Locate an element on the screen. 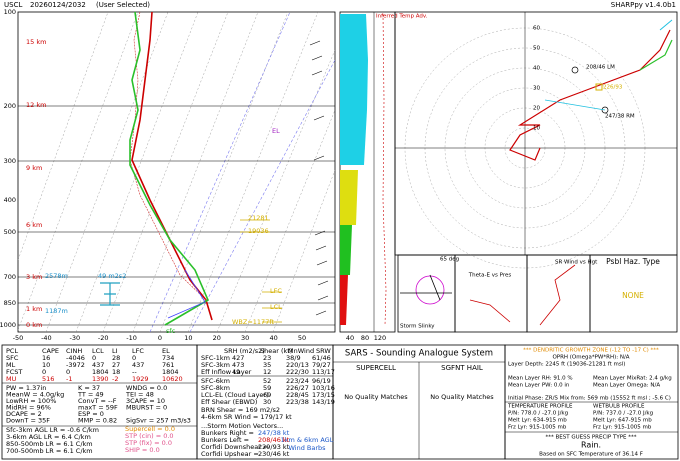 This screenshot has height=461, width=680. index: MeanW = 4.0g/kg is located at coordinates (35, 395).